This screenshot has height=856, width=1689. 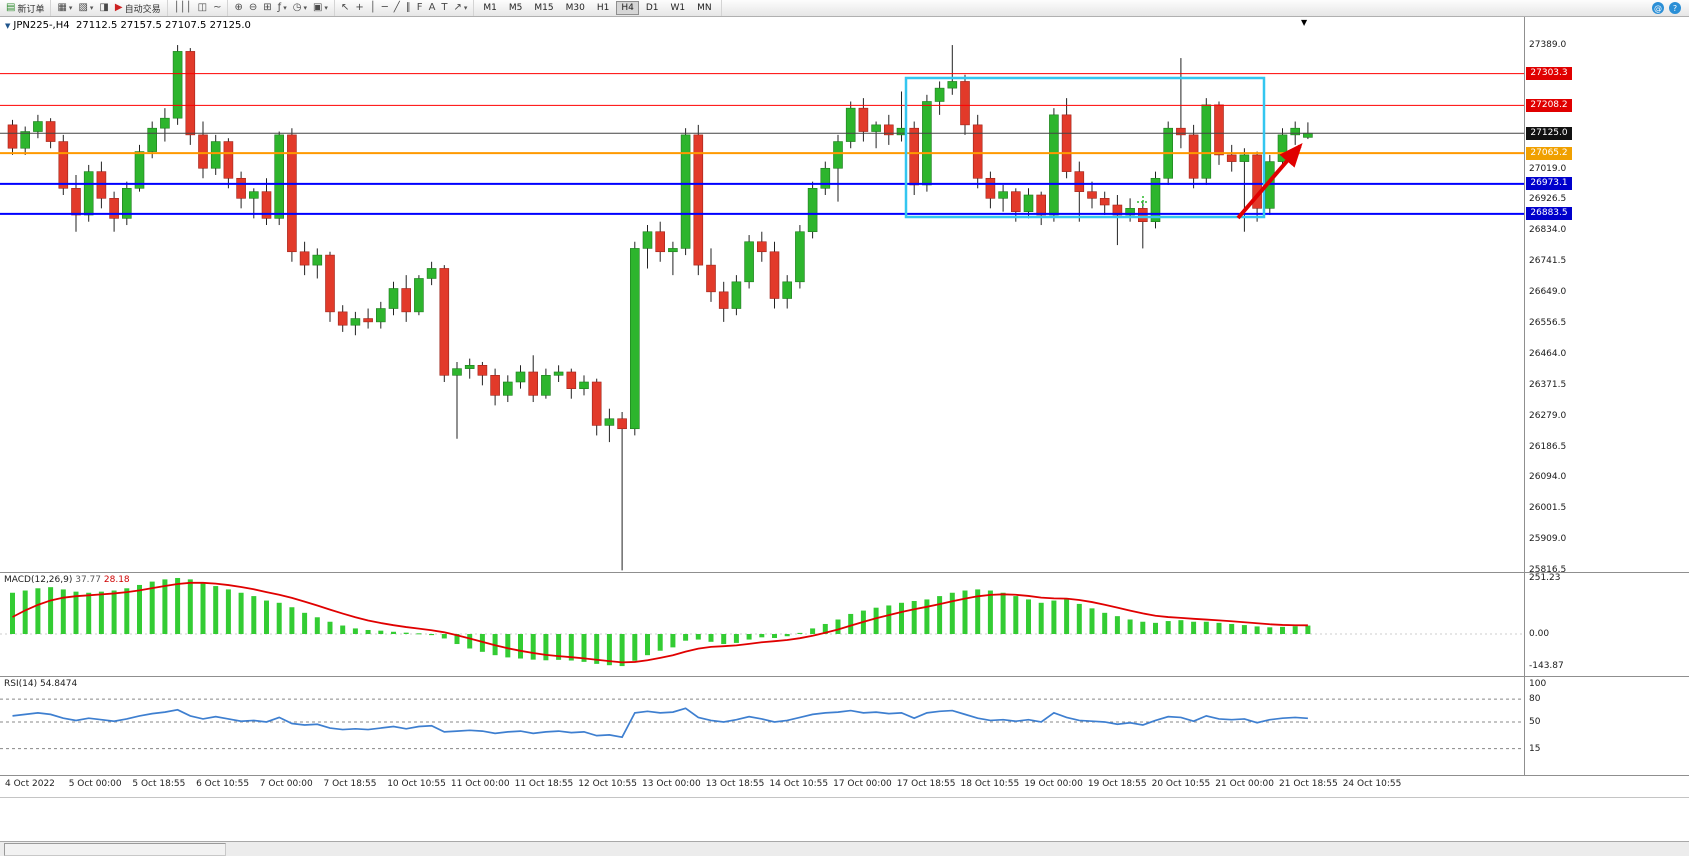 I want to click on timeframe-m15: M15, so click(x=544, y=8).